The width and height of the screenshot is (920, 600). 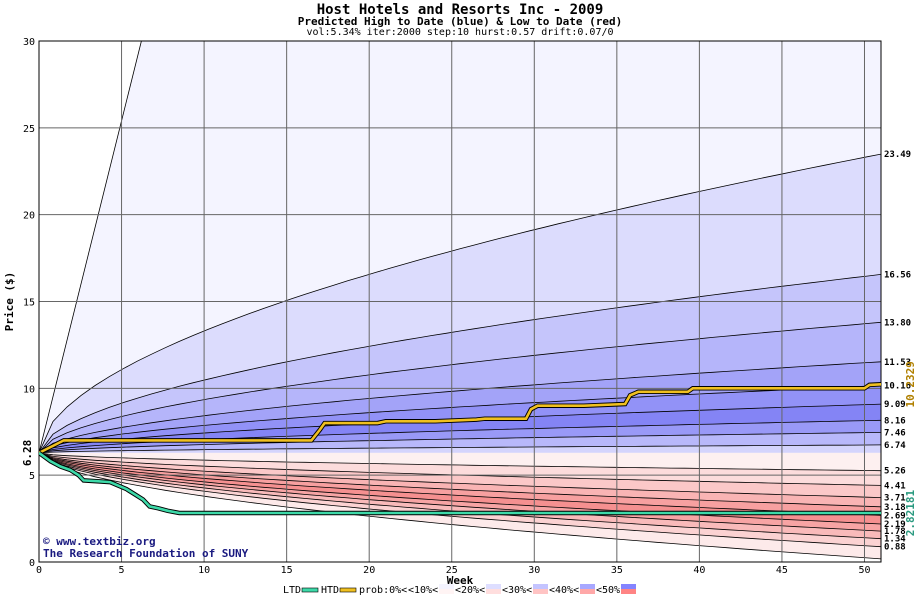 I want to click on band-end-label: 0.88, so click(x=895, y=548).